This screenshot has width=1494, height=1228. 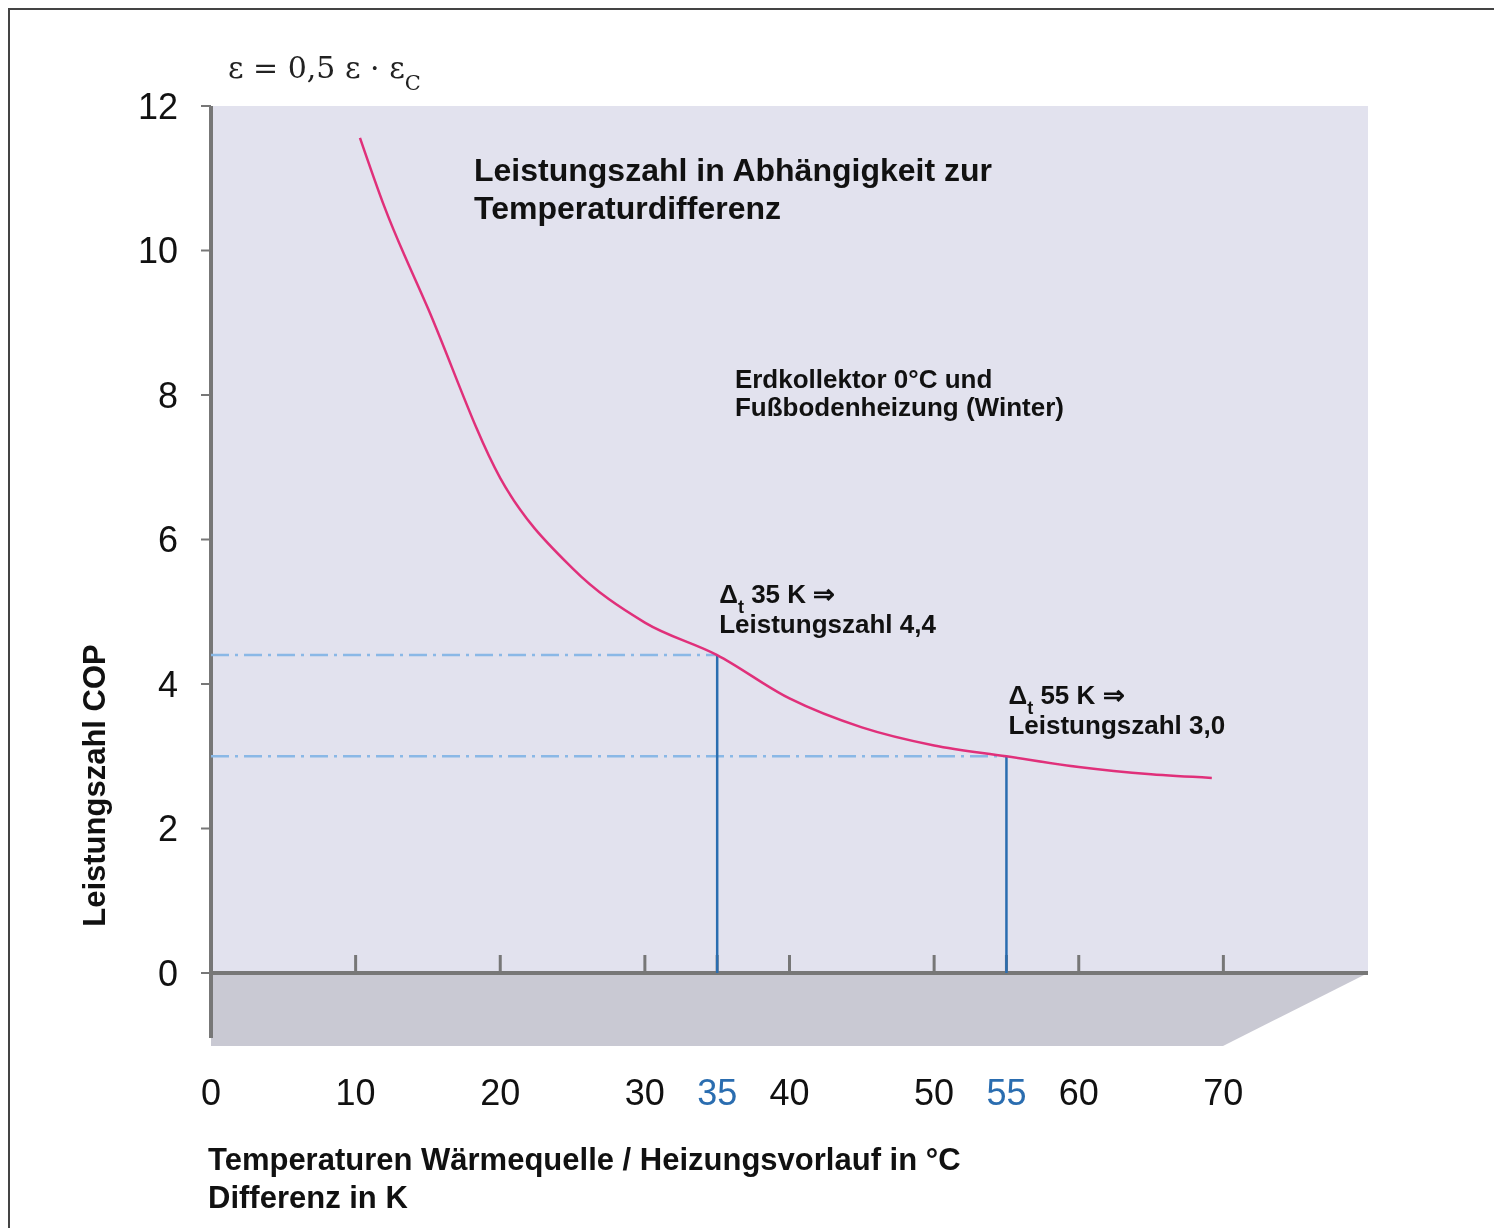 What do you see at coordinates (828, 609) in the screenshot?
I see `annotation: Δ$_{t}$ 35 K ⇒ Leistungszahl 4,4` at bounding box center [828, 609].